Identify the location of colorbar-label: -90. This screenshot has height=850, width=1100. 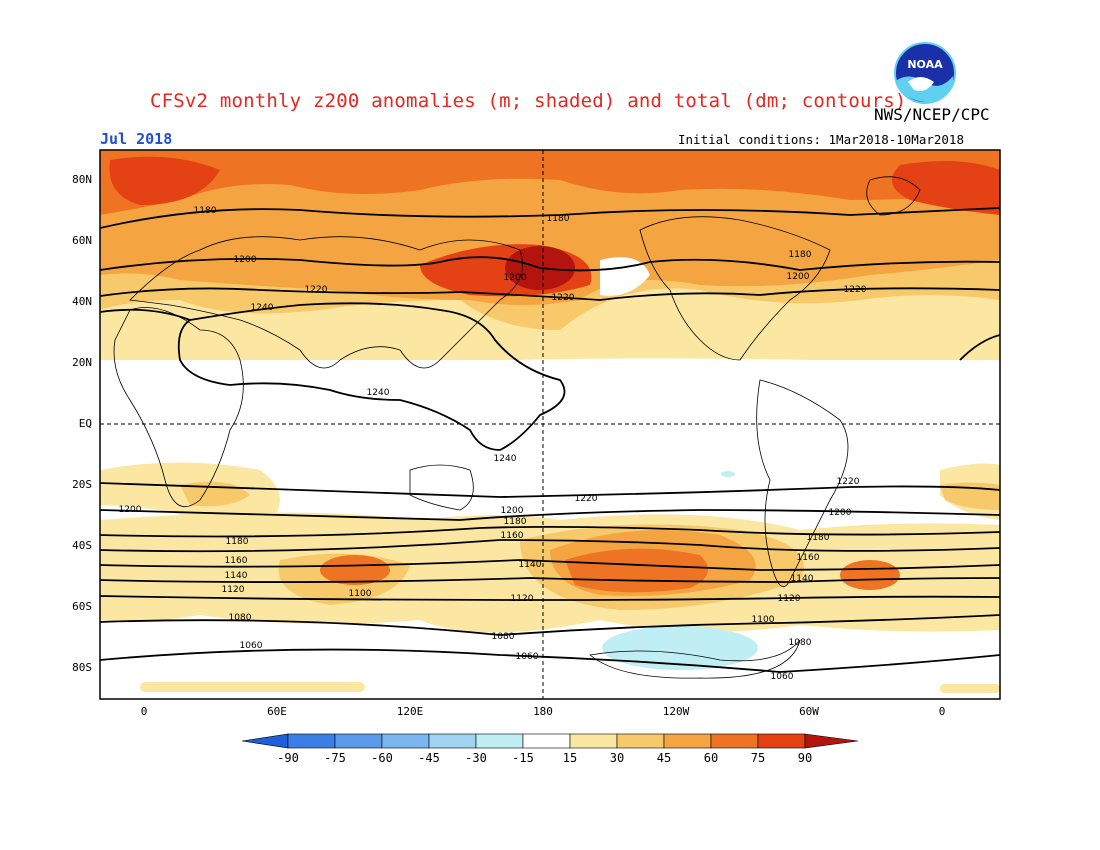
(288, 758).